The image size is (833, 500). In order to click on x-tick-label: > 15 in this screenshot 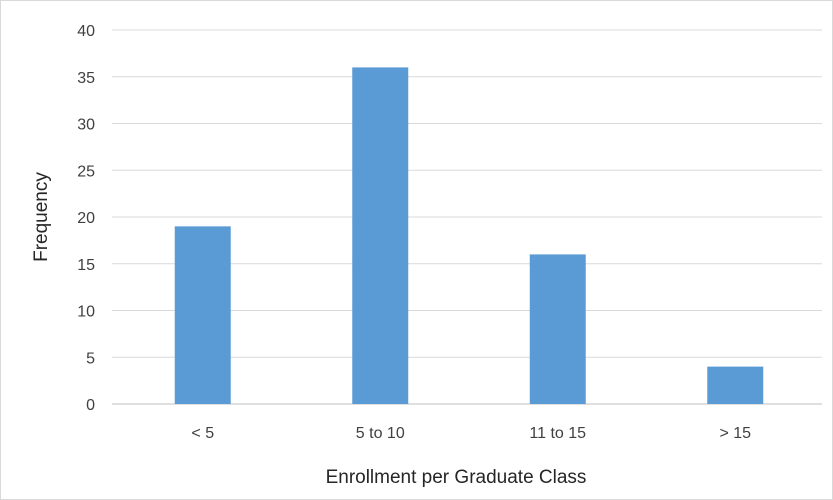, I will do `click(735, 433)`.